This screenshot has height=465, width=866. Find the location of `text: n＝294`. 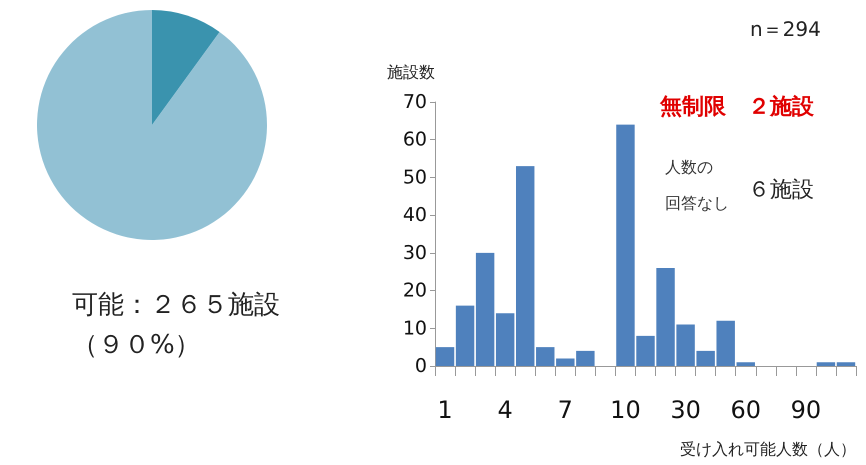

text: n＝294 is located at coordinates (785, 29).